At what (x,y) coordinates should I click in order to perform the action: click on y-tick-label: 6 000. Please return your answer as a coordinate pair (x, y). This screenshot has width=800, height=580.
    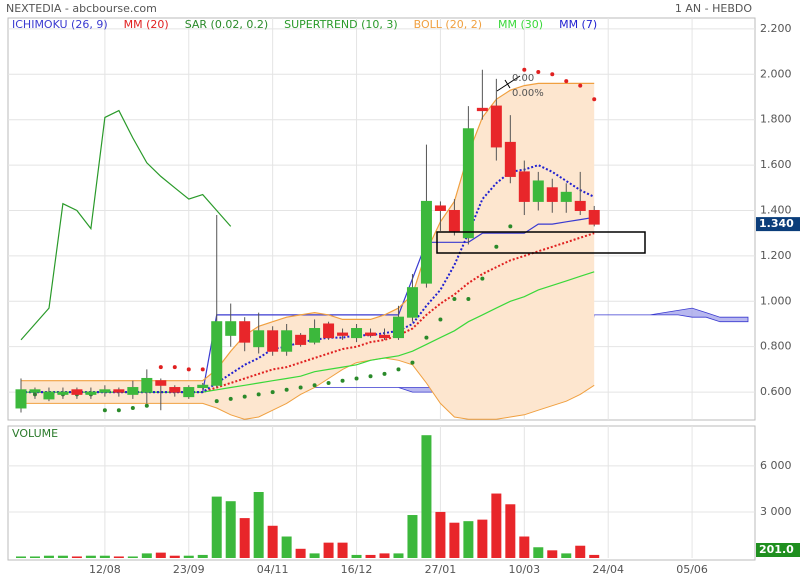
    Looking at the image, I should click on (776, 465).